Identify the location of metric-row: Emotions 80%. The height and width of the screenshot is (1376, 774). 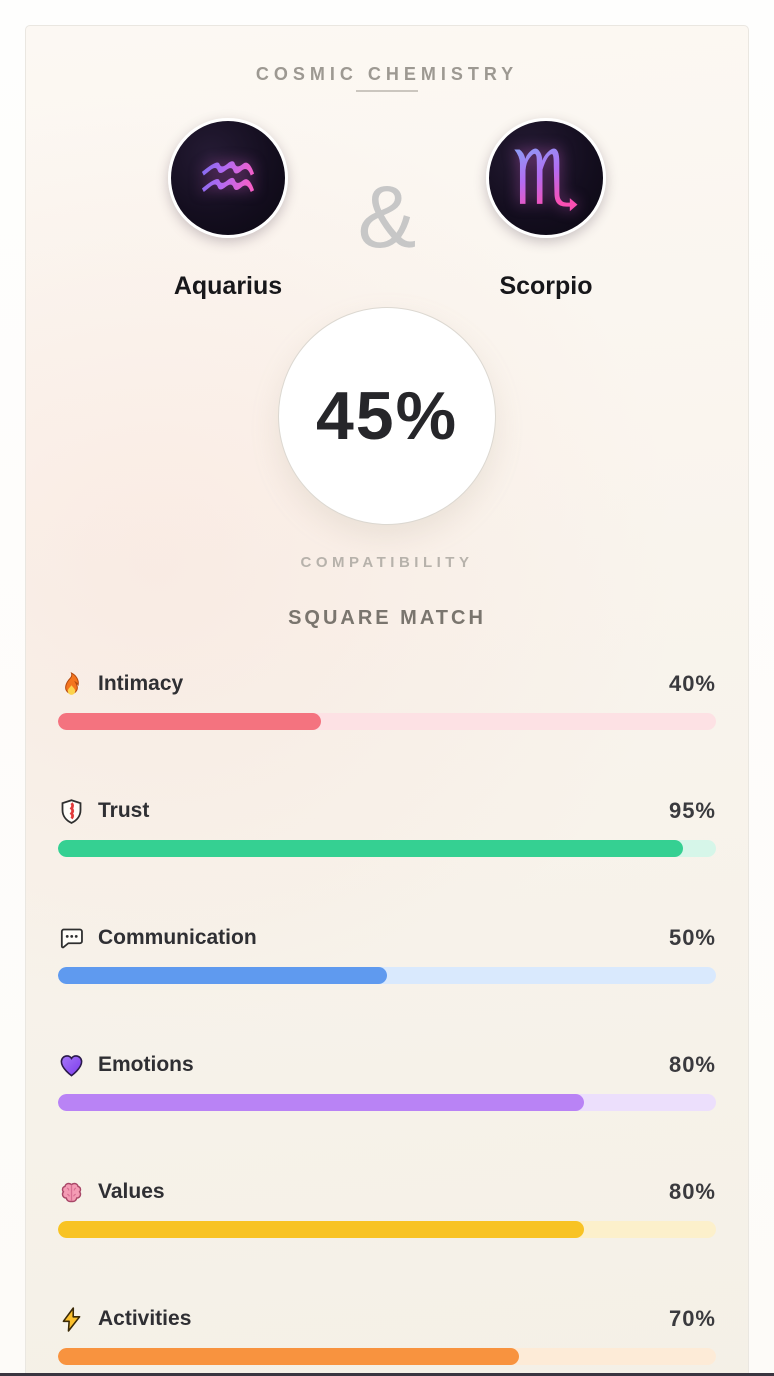
(387, 1080).